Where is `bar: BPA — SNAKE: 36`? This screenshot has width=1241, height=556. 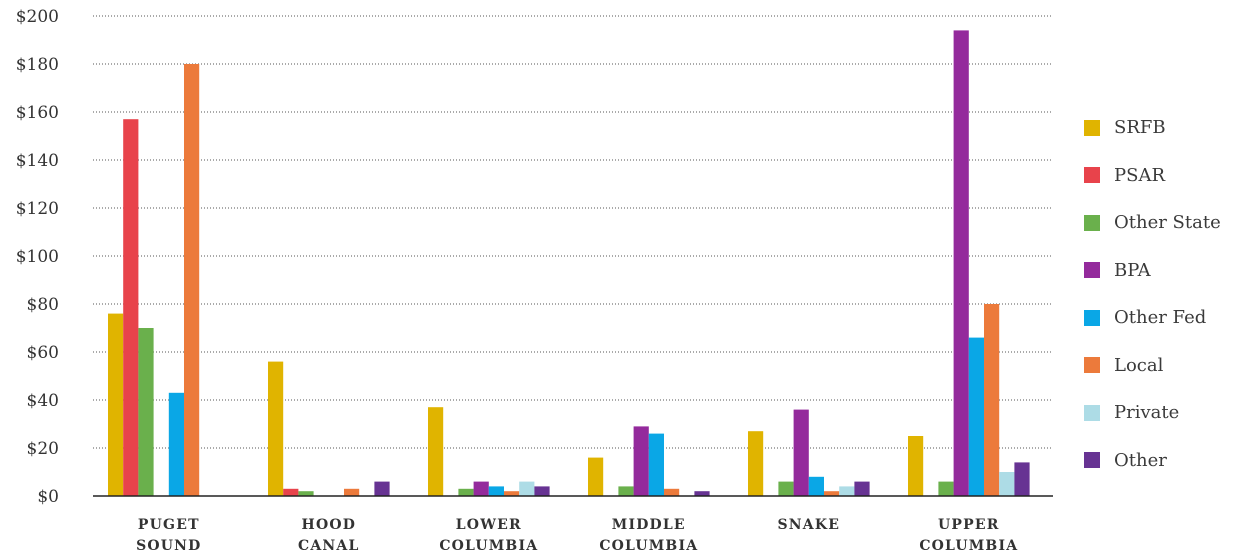
bar: BPA — SNAKE: 36 is located at coordinates (801, 452).